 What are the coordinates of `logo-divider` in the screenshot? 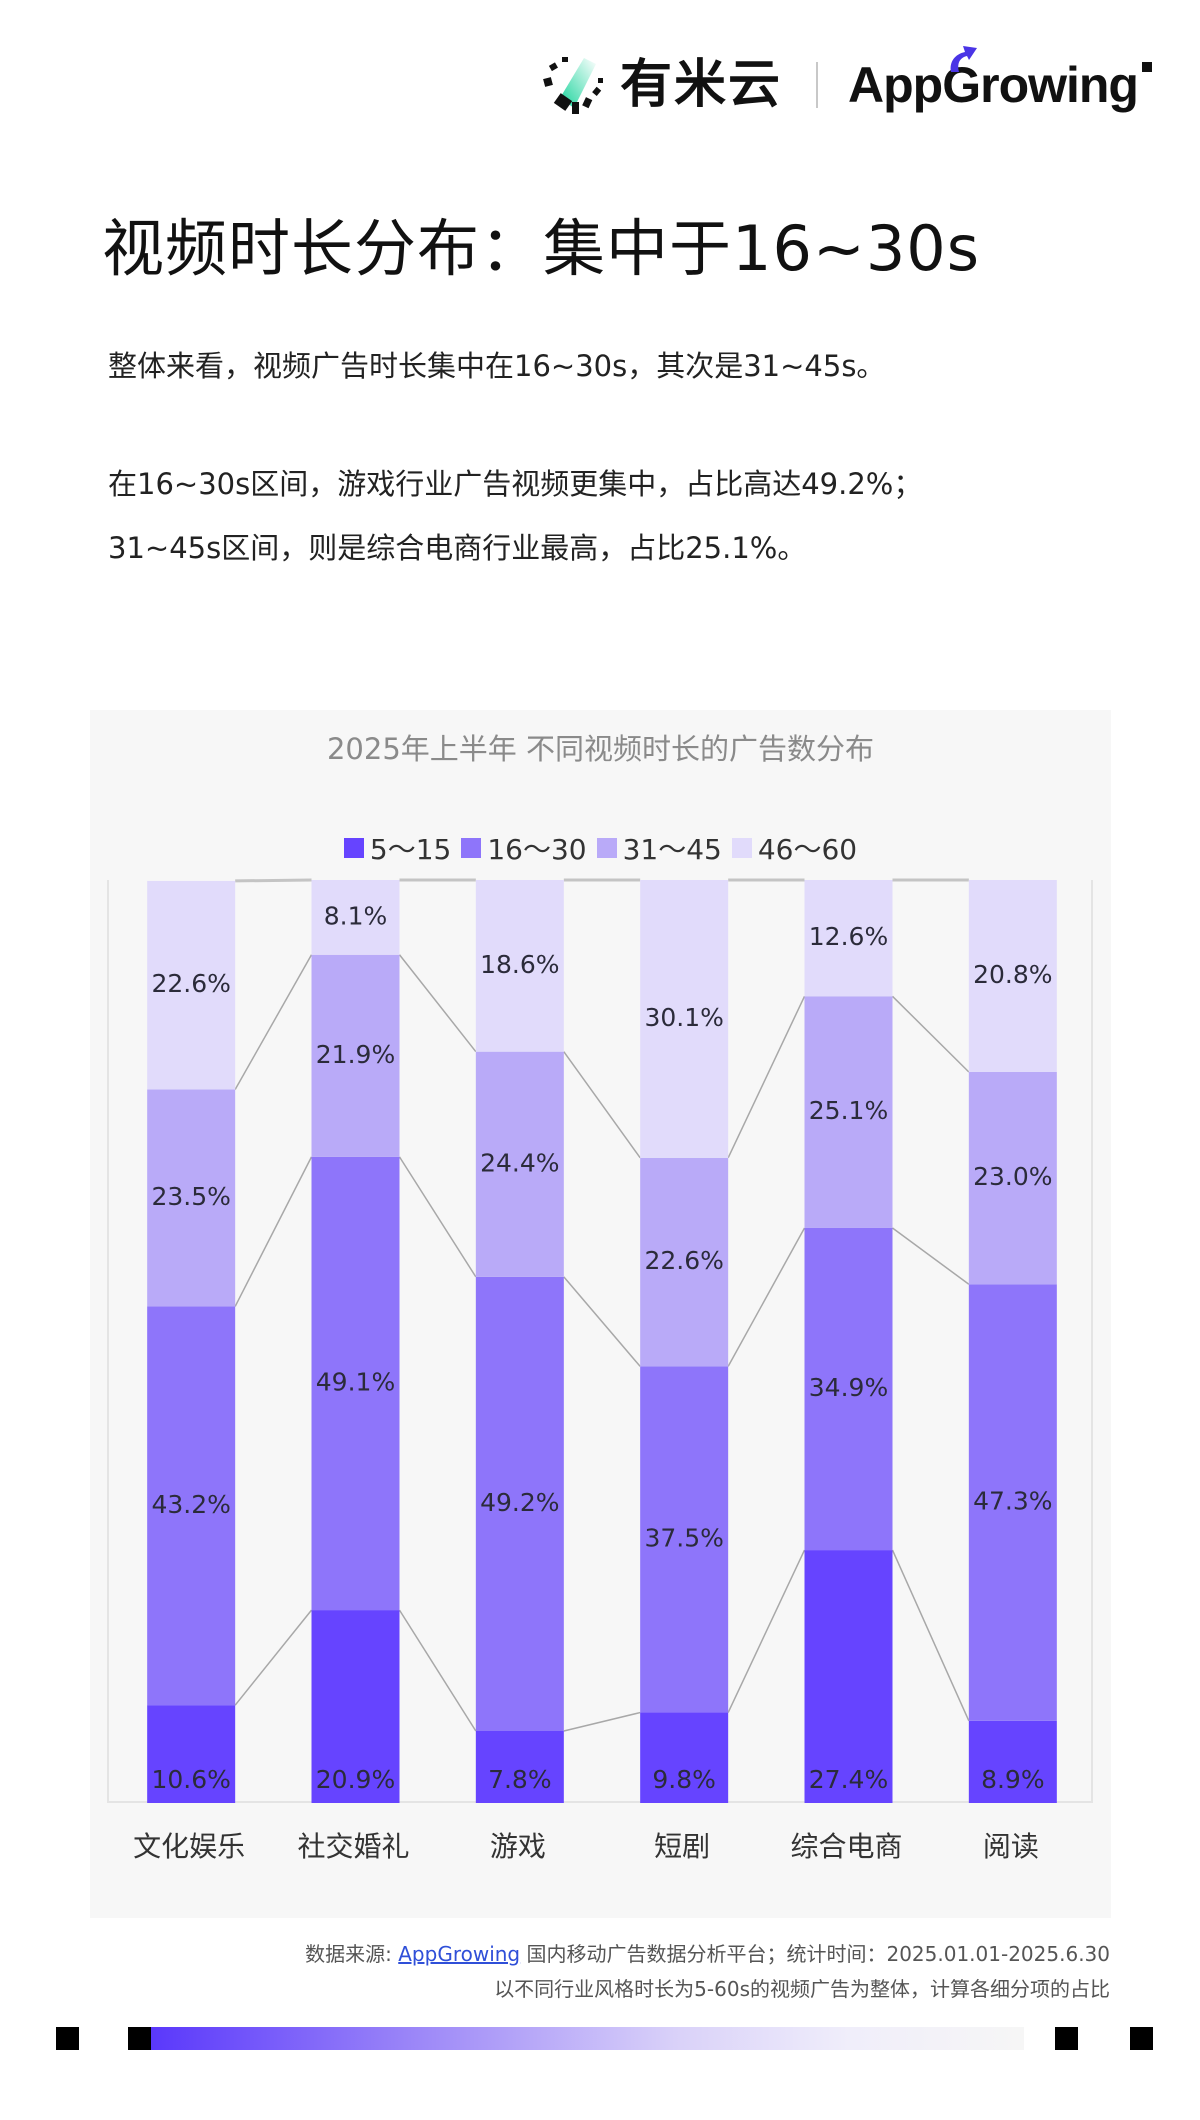 It's located at (817, 85).